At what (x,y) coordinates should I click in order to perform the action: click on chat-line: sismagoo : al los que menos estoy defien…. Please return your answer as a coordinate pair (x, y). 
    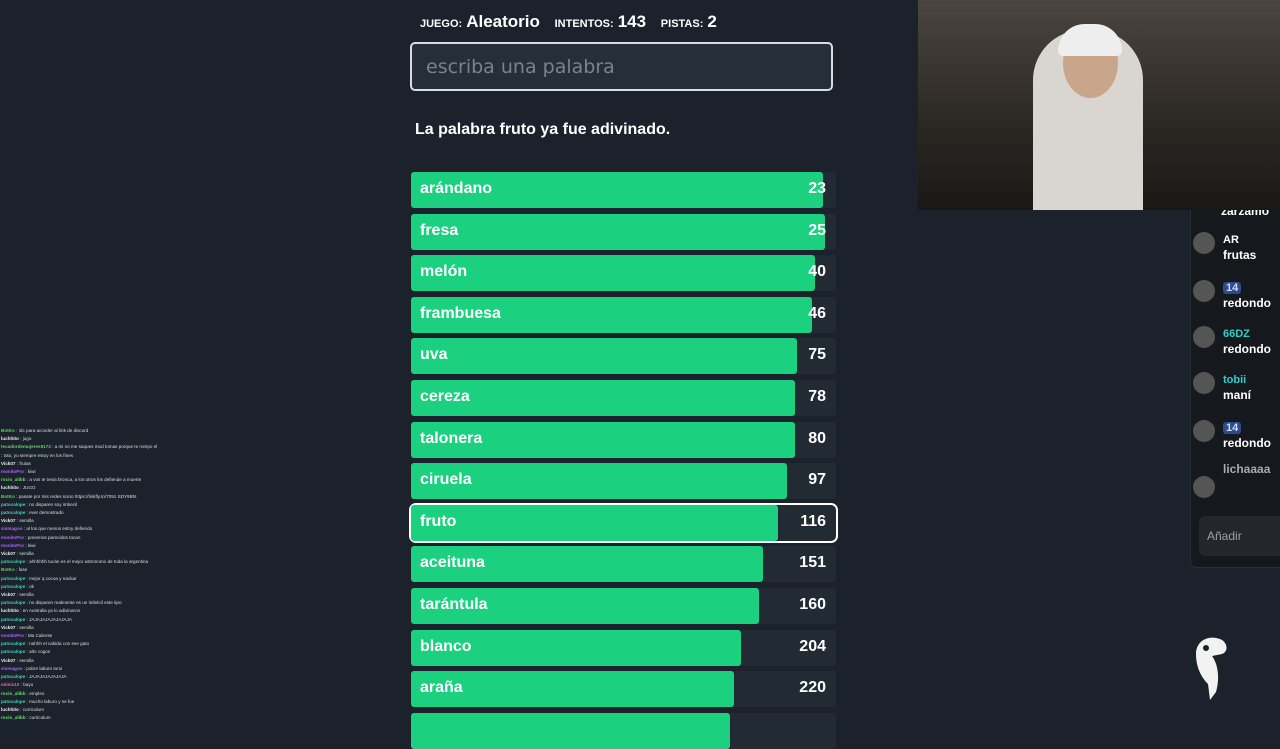
    Looking at the image, I should click on (47, 529).